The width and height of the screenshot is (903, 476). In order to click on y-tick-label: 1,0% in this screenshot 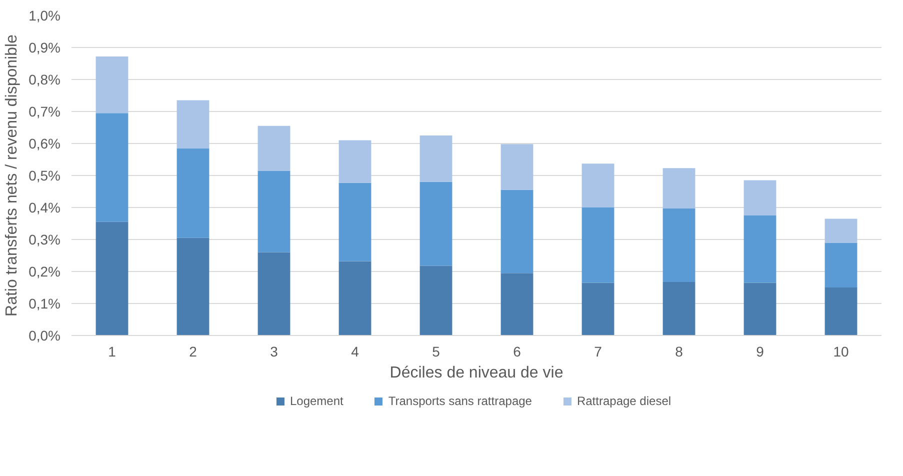, I will do `click(44, 16)`.